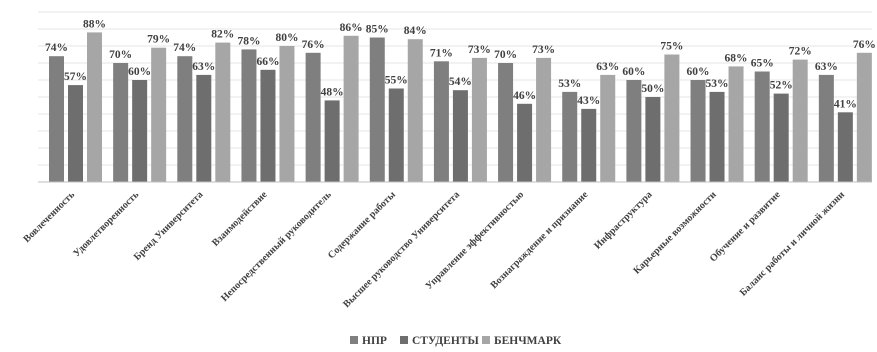 This screenshot has width=877, height=352. I want to click on category-label: Вовлеченность, so click(49, 217).